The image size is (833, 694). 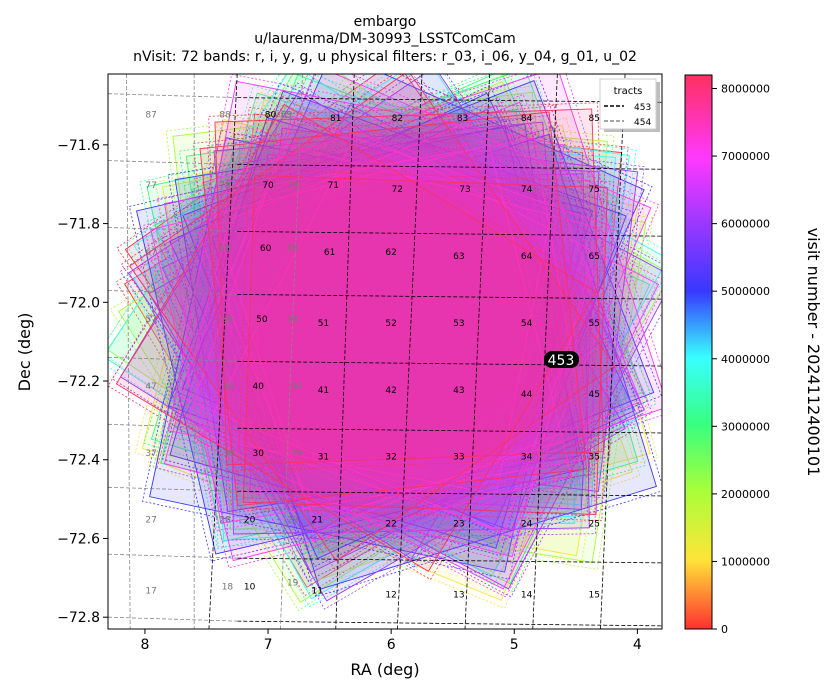 What do you see at coordinates (527, 525) in the screenshot?
I see `patch-label-453: 24` at bounding box center [527, 525].